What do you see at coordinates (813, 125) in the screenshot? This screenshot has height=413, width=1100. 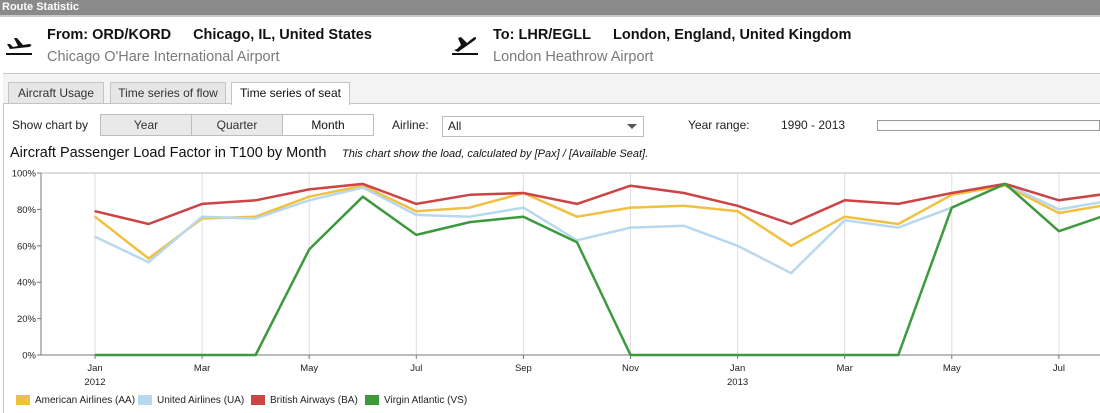 I see `year-range-value: 1990 - 2013` at bounding box center [813, 125].